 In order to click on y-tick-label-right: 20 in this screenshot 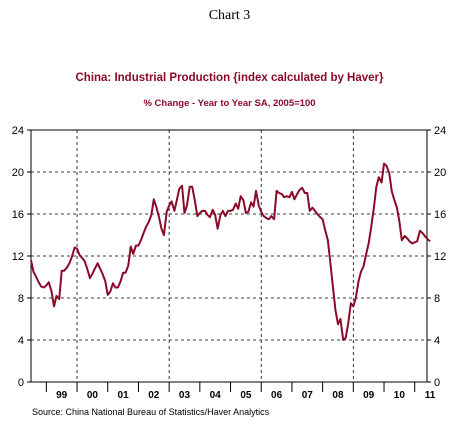, I will do `click(440, 173)`.